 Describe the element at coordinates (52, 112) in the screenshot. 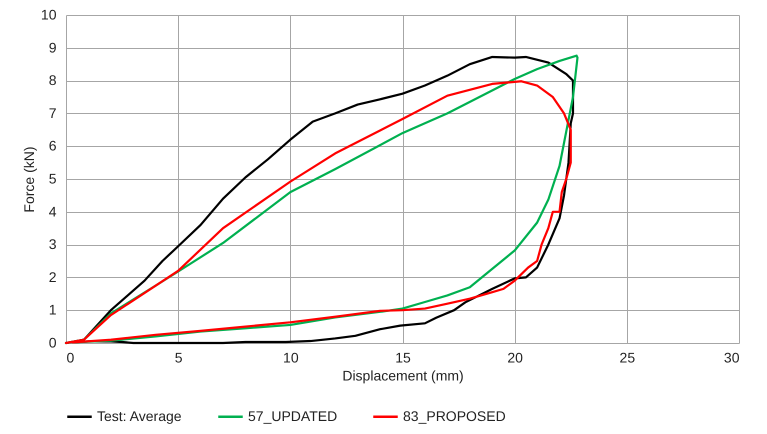

I see `y-tick-label: 7` at that location.